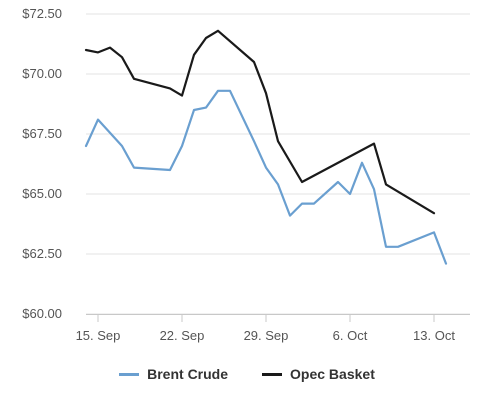  I want to click on y-tick-label: $72.50, so click(42, 13).